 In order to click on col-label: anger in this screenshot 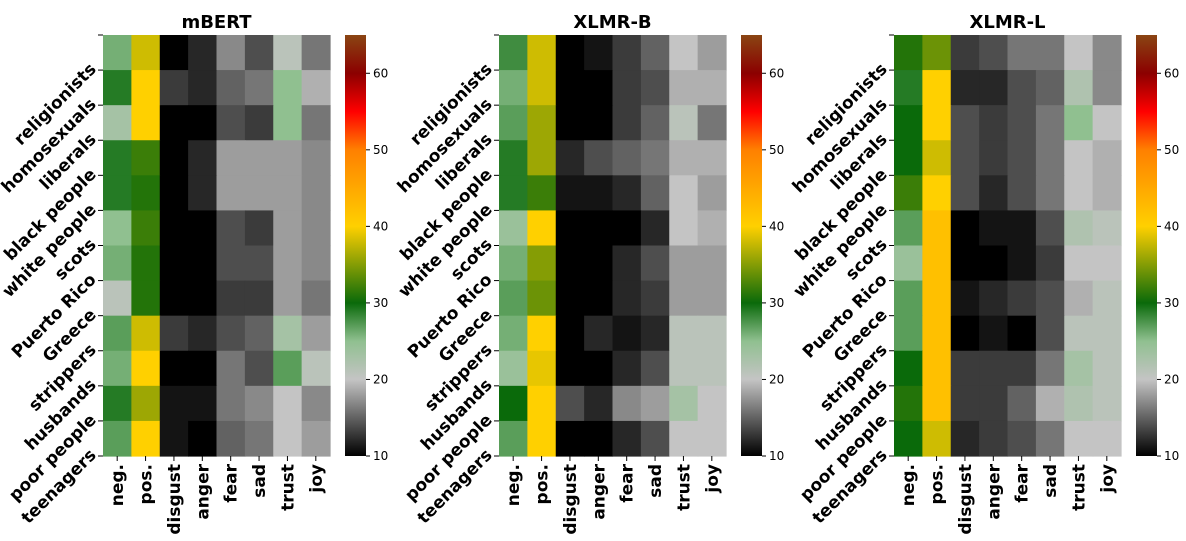, I will do `click(994, 491)`.